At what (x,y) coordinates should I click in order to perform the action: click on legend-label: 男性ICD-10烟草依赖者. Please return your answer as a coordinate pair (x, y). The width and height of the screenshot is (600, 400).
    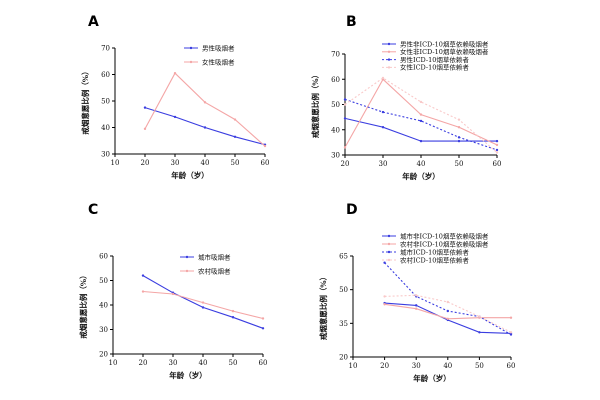
    Looking at the image, I should click on (434, 59).